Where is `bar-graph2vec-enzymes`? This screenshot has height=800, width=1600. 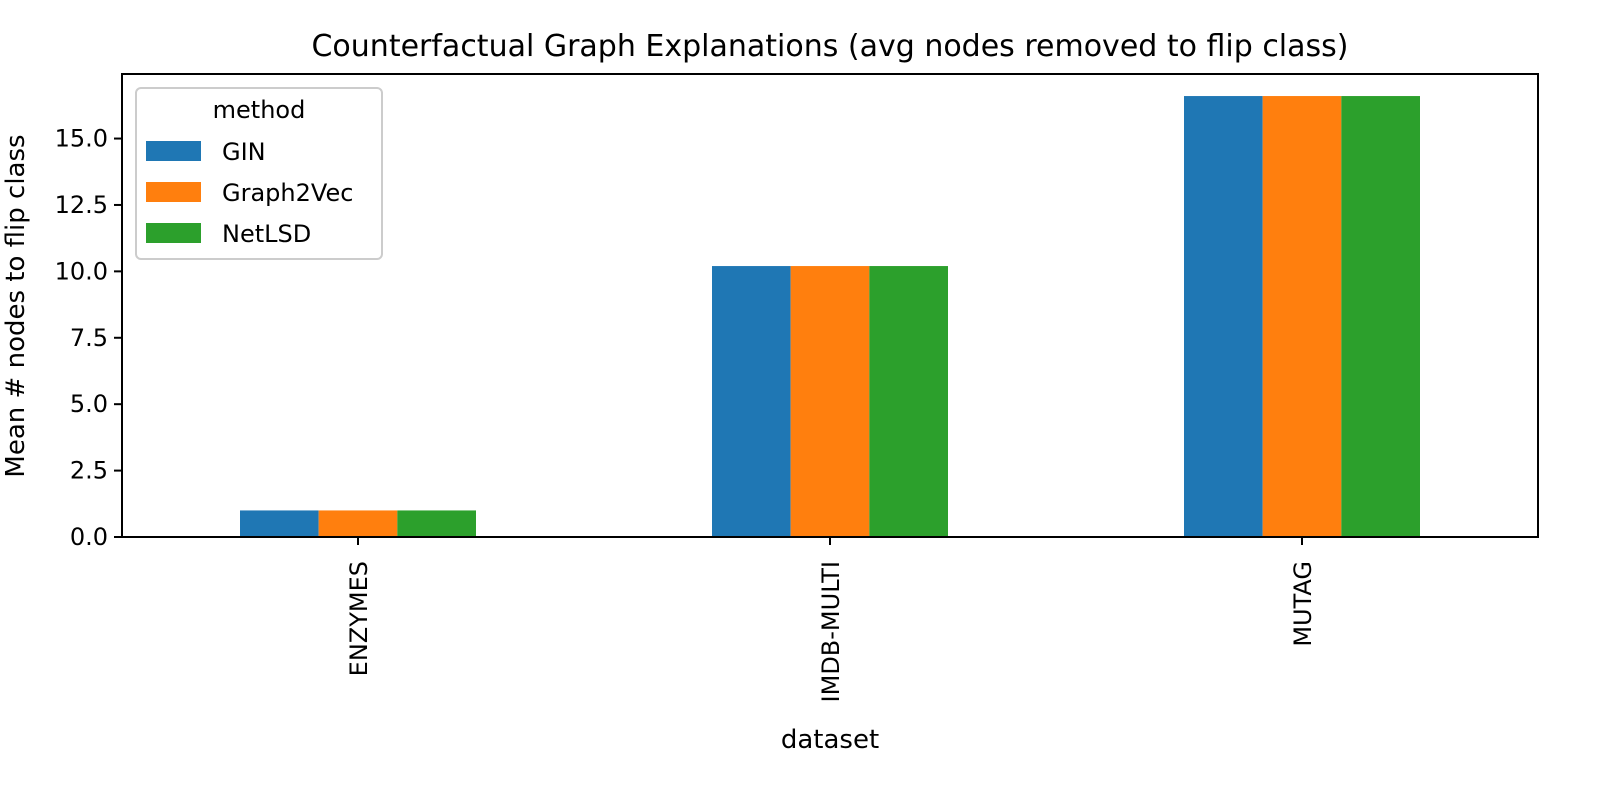
bar-graph2vec-enzymes is located at coordinates (358, 523).